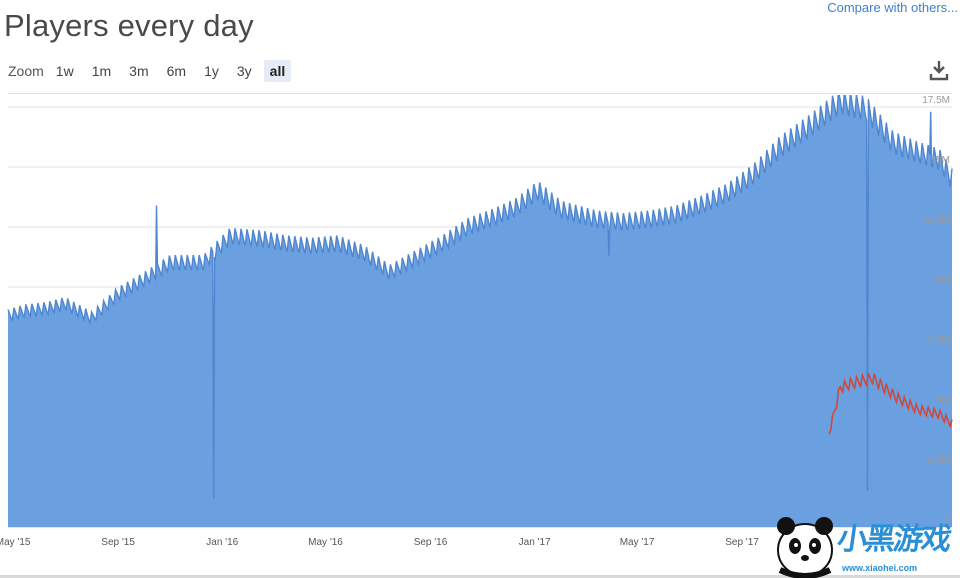  I want to click on y-axis-labels: 0 2.5M 5M 7.5M 10M 12.5M 15M 17.5M, so click(936, 310).